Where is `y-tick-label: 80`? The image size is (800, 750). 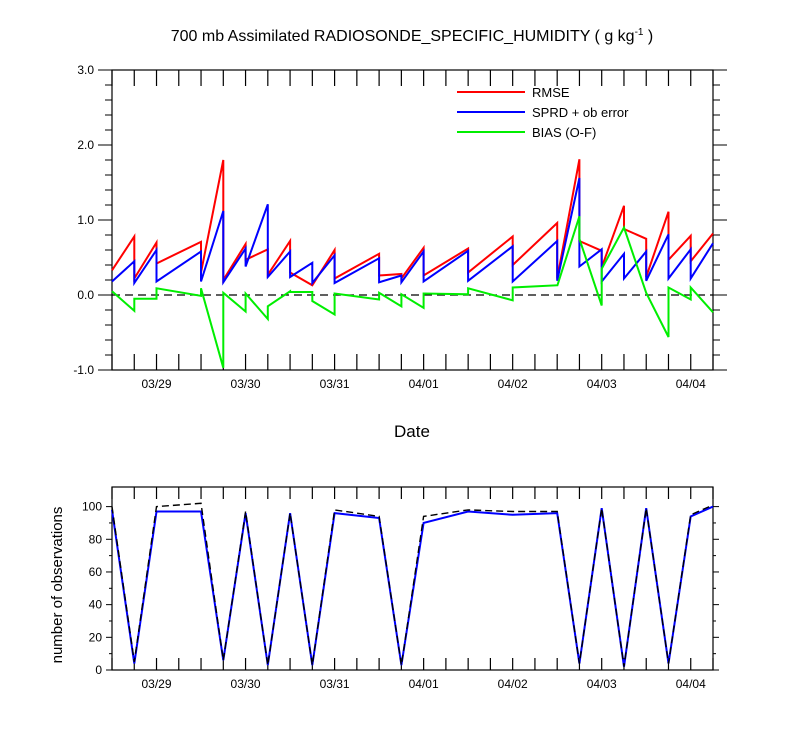
y-tick-label: 80 is located at coordinates (96, 539).